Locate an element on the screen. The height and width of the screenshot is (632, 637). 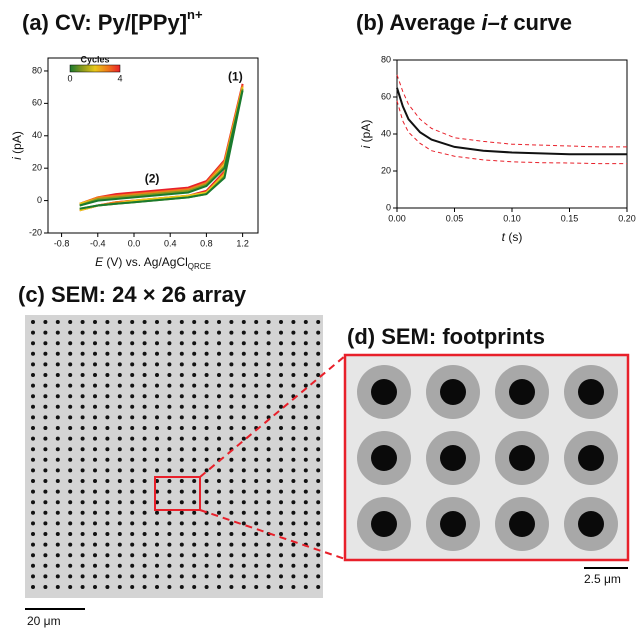
series-line is located at coordinates (161, 148).